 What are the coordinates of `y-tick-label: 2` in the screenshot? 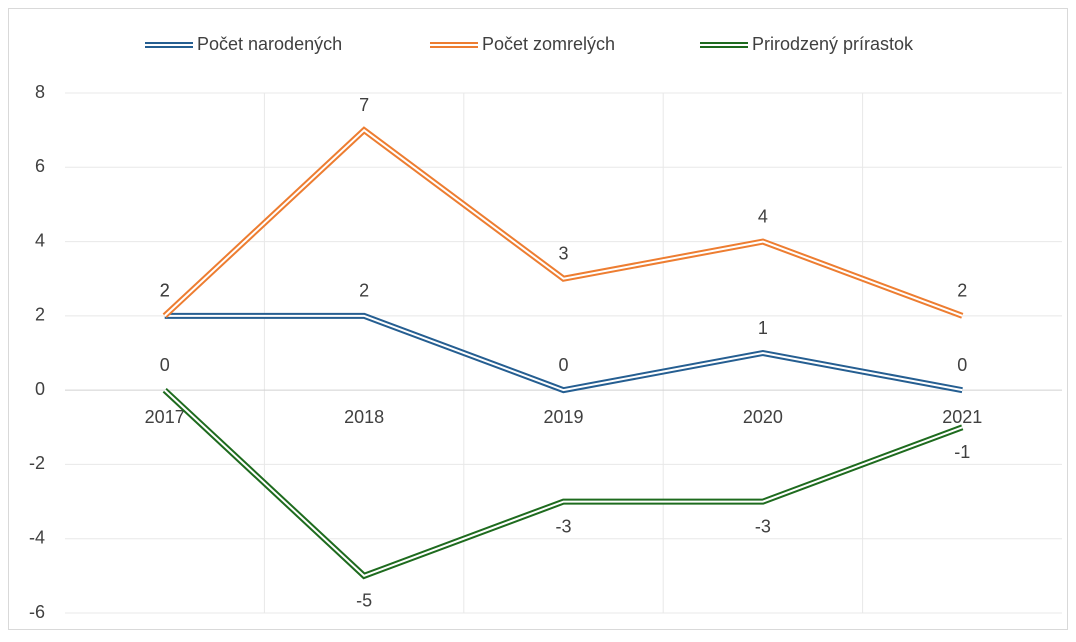 It's located at (40, 315).